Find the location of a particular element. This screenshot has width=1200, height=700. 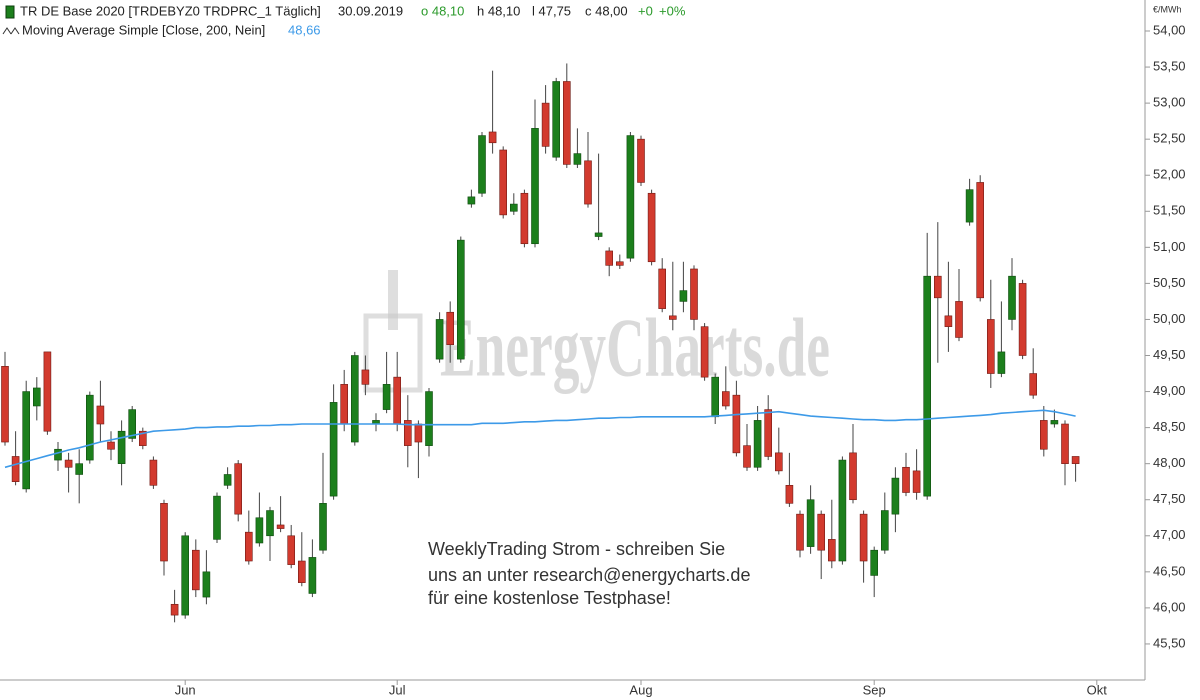

y-tick-label: 46,00 is located at coordinates (1169, 606).